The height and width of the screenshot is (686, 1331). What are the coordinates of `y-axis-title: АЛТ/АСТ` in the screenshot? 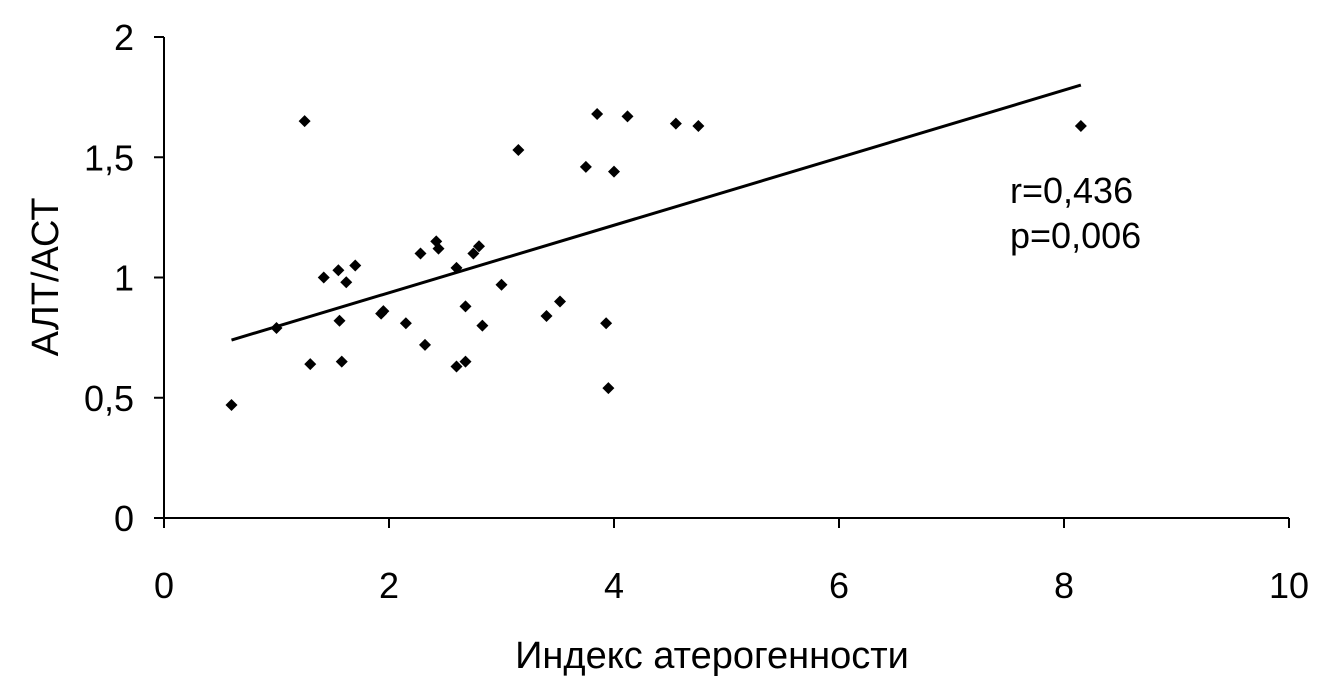 It's located at (46, 277).